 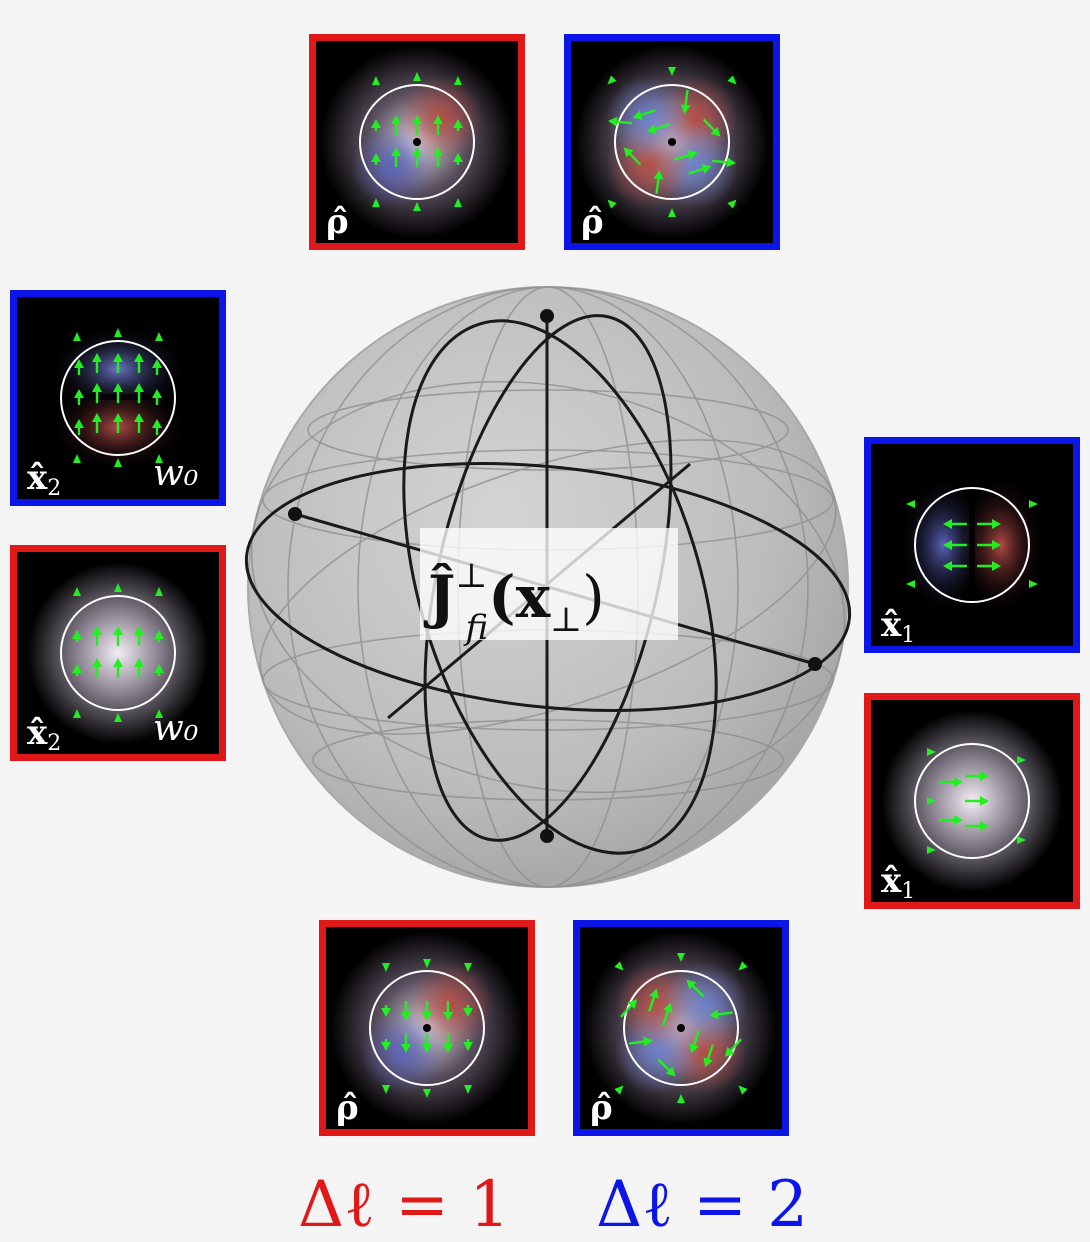 I want to click on center-label-box, so click(x=549, y=584).